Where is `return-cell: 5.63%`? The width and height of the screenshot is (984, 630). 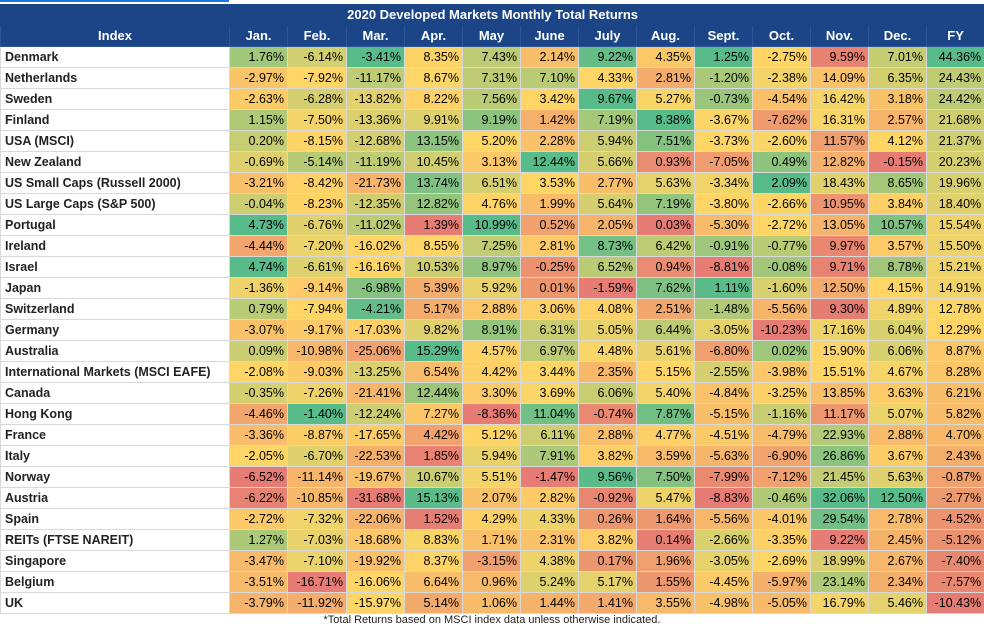
return-cell: 5.63% is located at coordinates (665, 183).